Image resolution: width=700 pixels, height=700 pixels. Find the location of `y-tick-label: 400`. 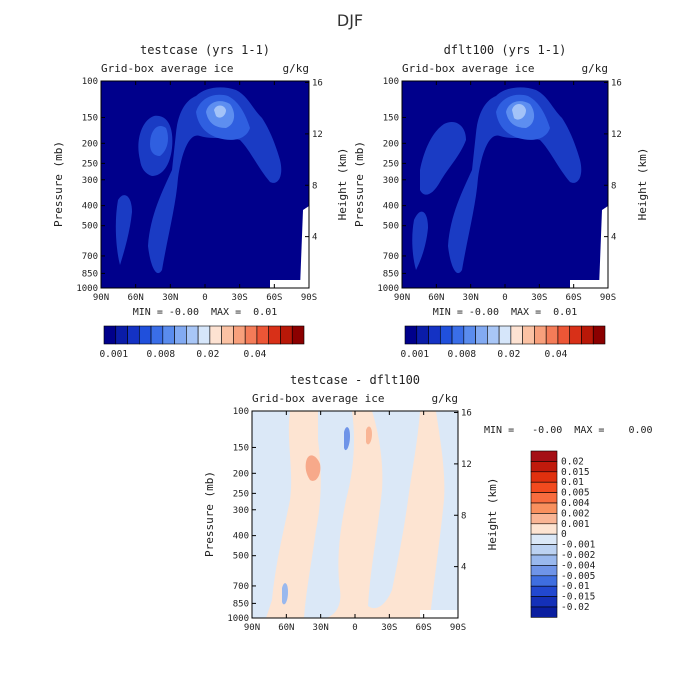

y-tick-label: 400 is located at coordinates (241, 537).